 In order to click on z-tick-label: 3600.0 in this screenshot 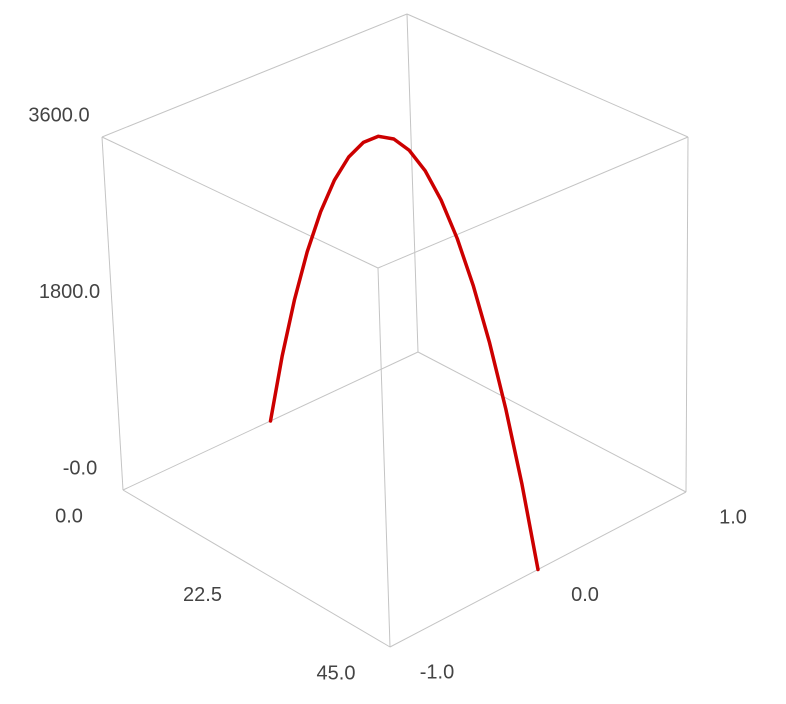, I will do `click(58, 115)`.